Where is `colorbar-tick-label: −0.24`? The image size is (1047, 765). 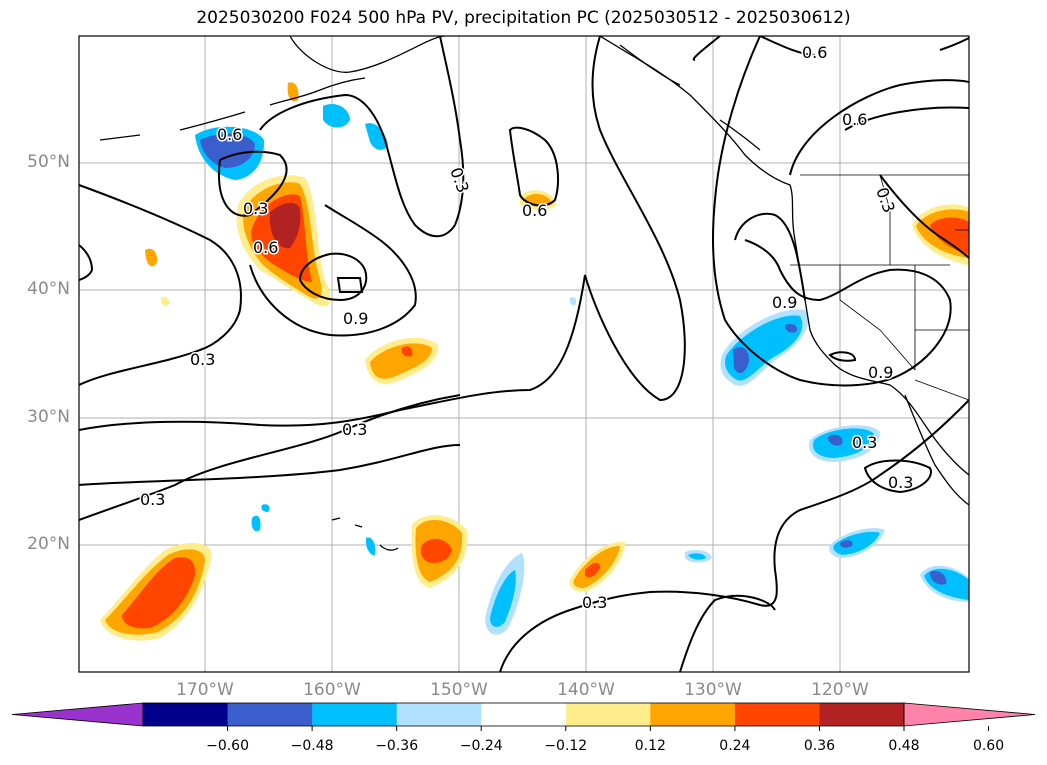
colorbar-tick-label: −0.24 is located at coordinates (481, 746).